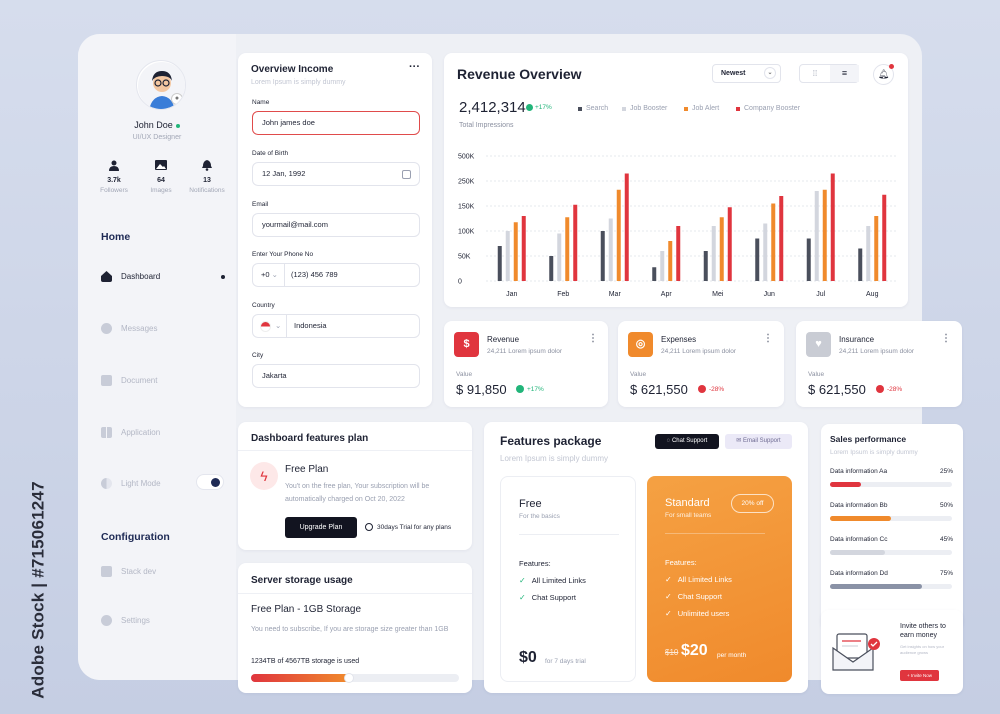  I want to click on phone-code-select: +0 ⌄, so click(269, 275).